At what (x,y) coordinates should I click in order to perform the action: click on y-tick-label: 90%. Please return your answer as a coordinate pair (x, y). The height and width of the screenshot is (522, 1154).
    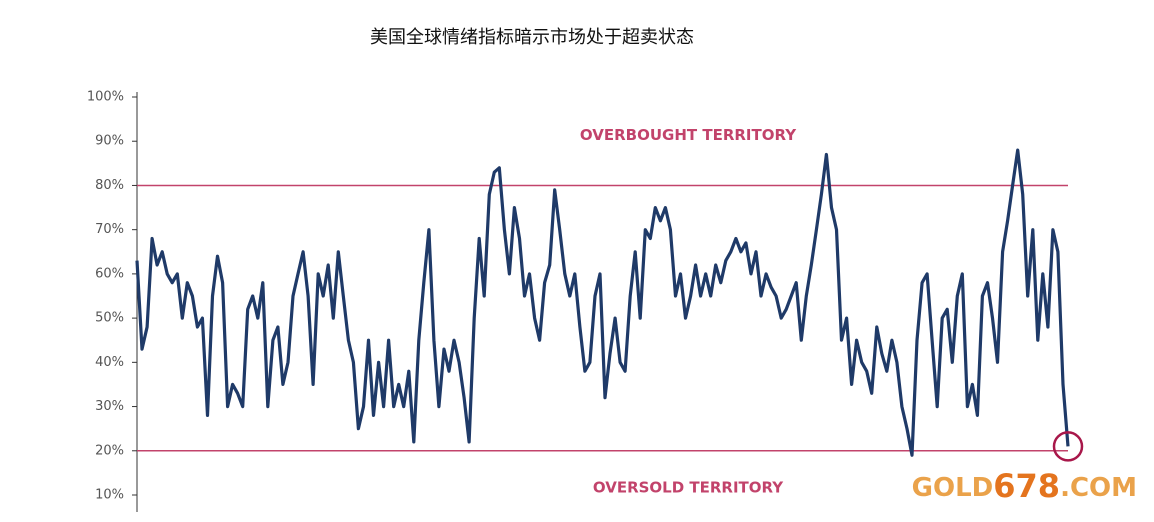
    Looking at the image, I should click on (109, 141).